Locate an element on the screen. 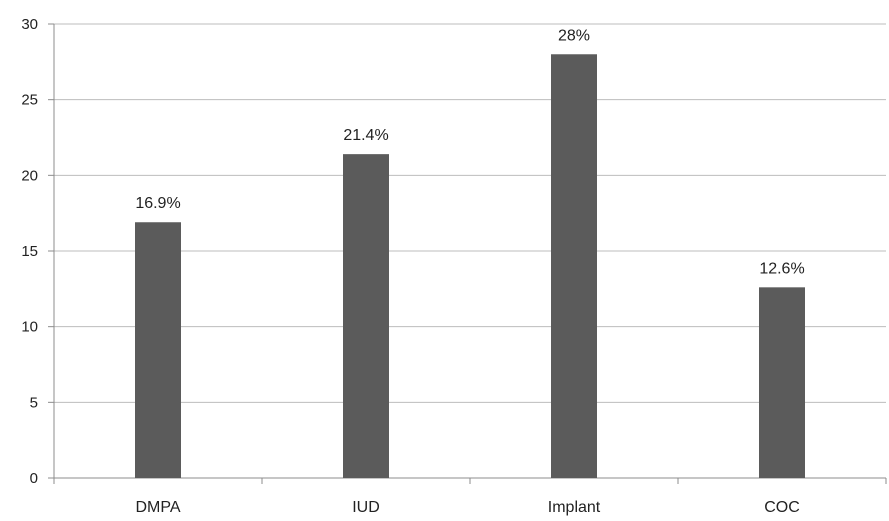 The width and height of the screenshot is (889, 521). y-tick-label: 10 is located at coordinates (29, 327).